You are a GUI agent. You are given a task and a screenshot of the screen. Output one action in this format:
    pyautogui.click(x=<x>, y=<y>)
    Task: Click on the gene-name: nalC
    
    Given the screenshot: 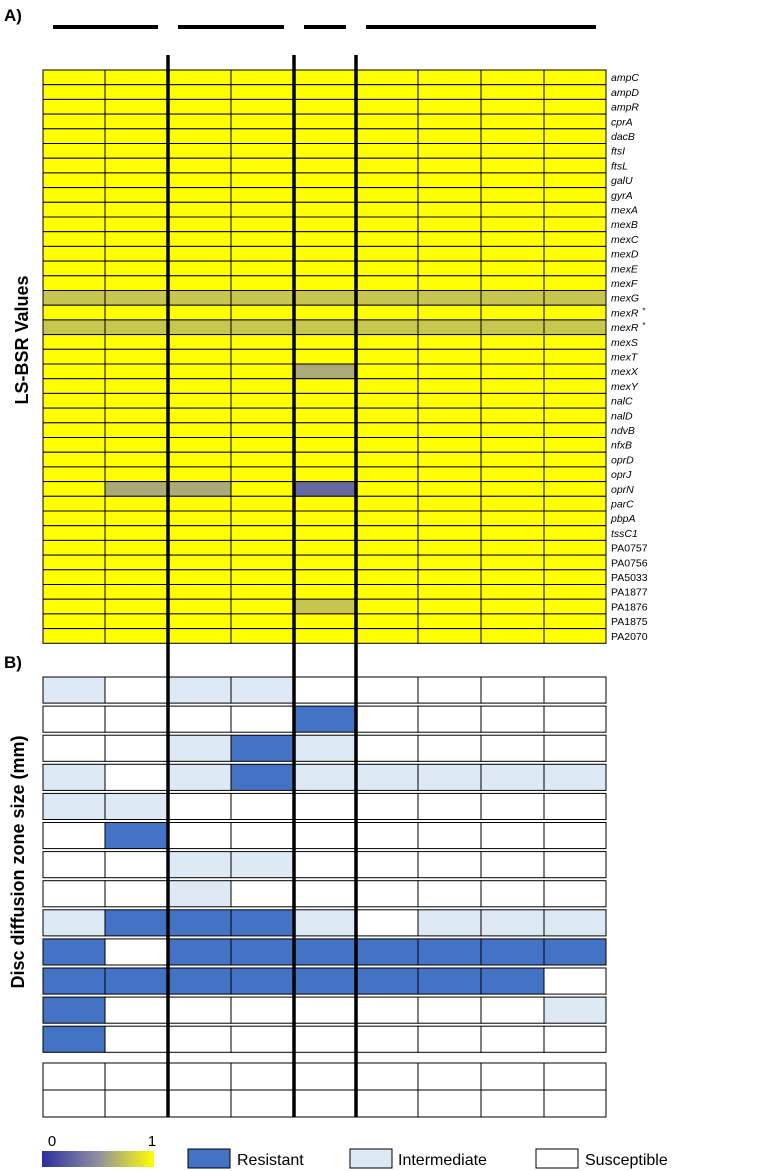 What is the action you would take?
    pyautogui.click(x=622, y=402)
    